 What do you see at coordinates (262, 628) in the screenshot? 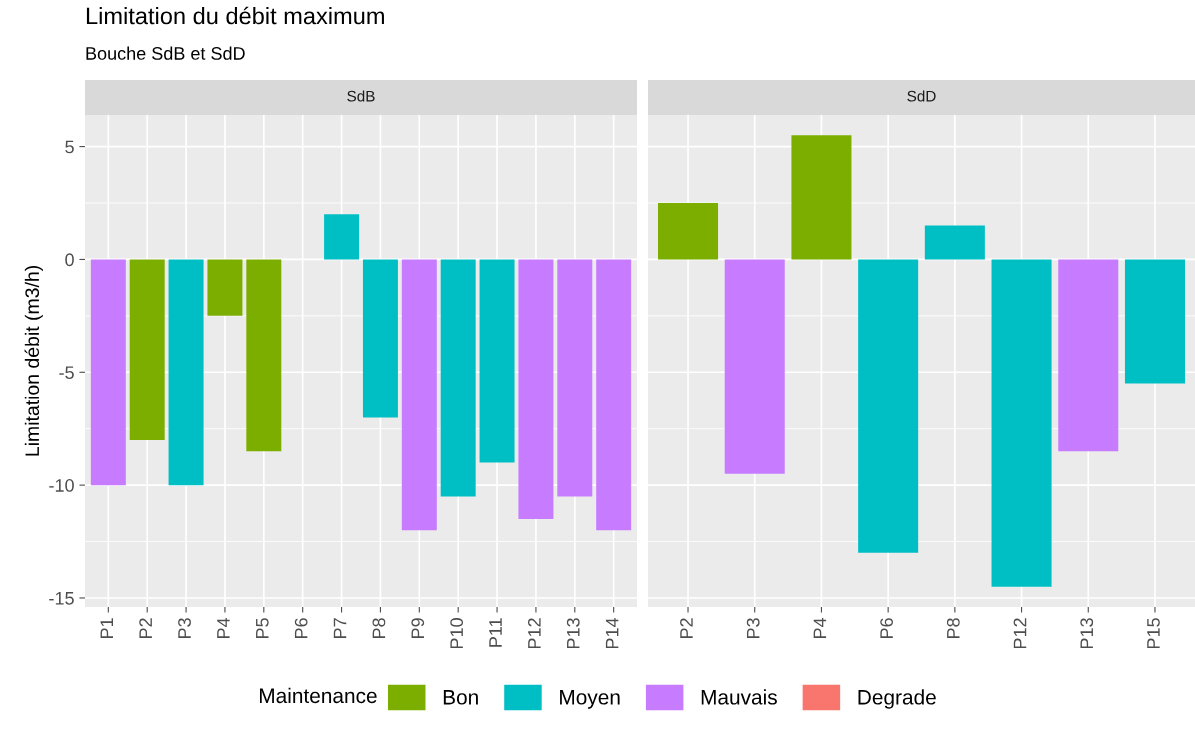
I see `x-tick-label: P5` at bounding box center [262, 628].